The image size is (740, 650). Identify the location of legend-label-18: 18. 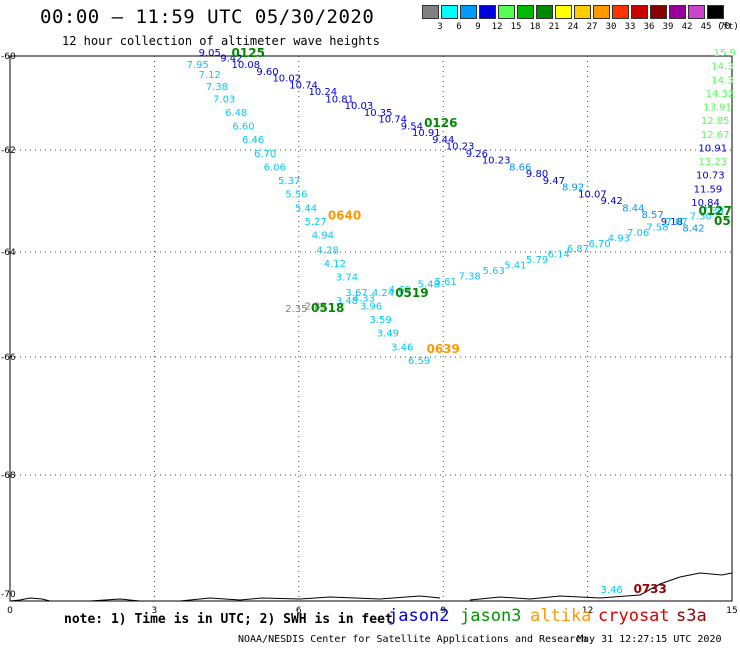
(535, 27).